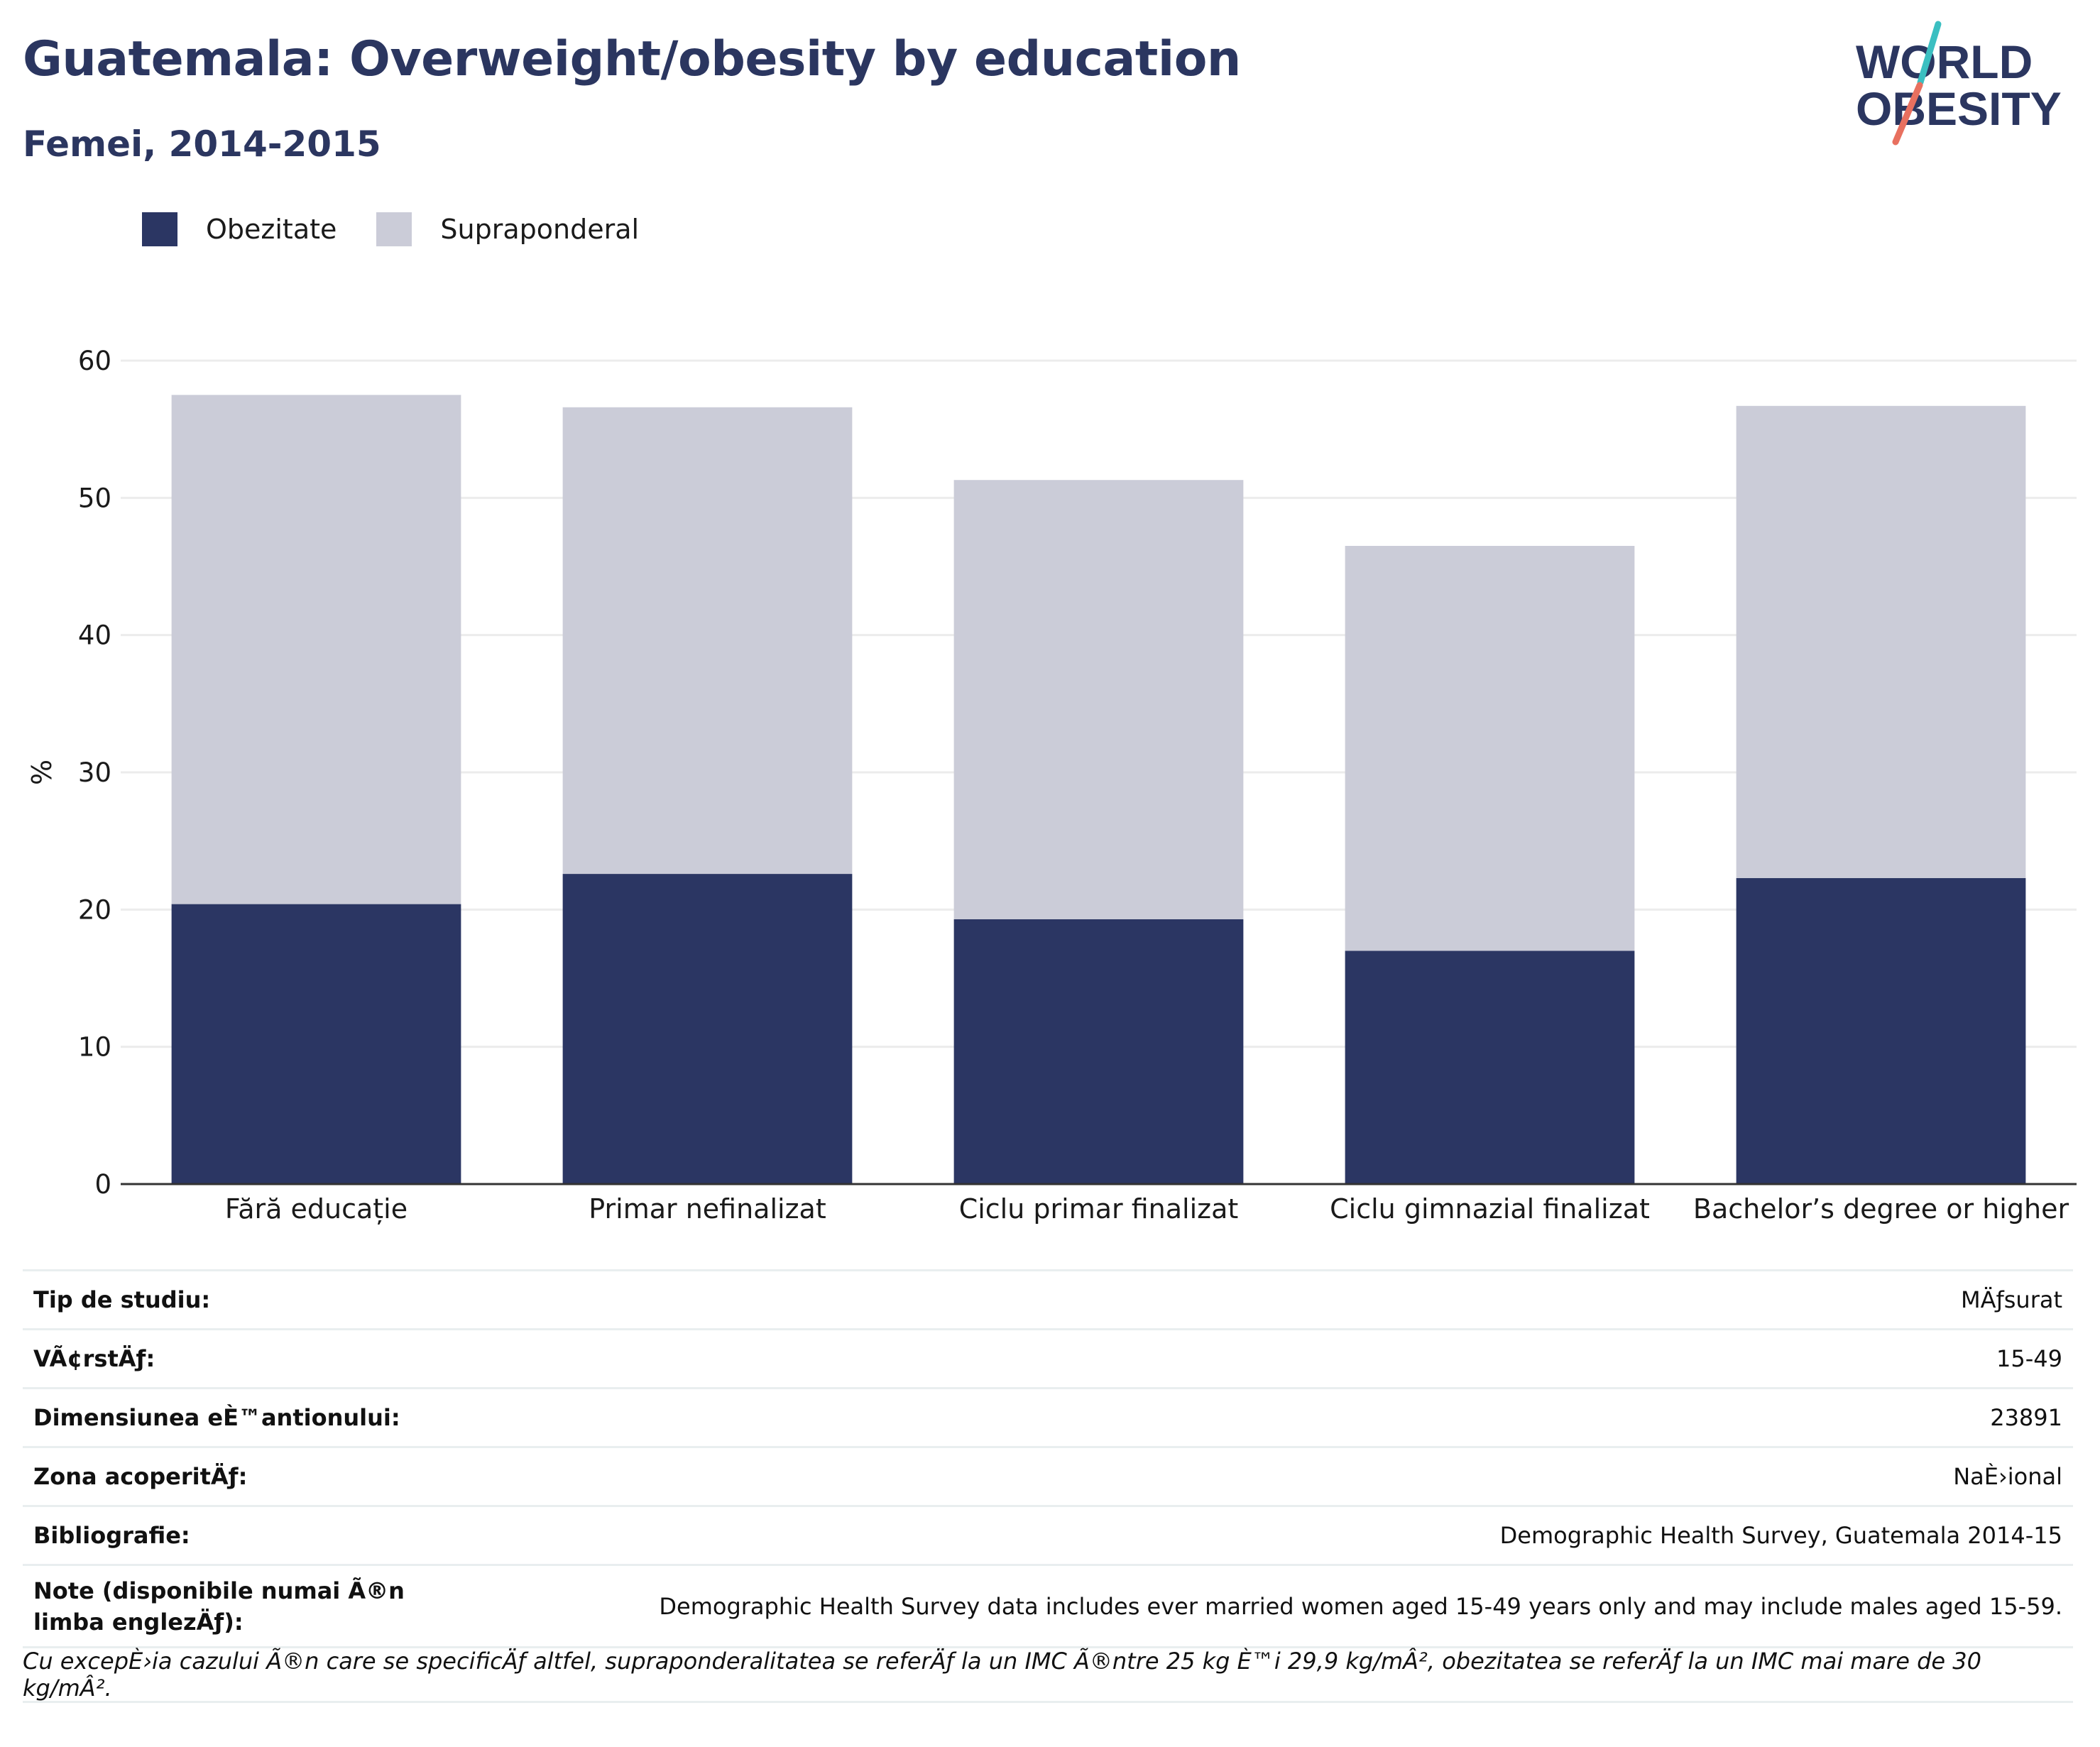 The width and height of the screenshot is (2100, 1747). What do you see at coordinates (707, 1209) in the screenshot?
I see `x-tick-label-1: Primar nefinalizat` at bounding box center [707, 1209].